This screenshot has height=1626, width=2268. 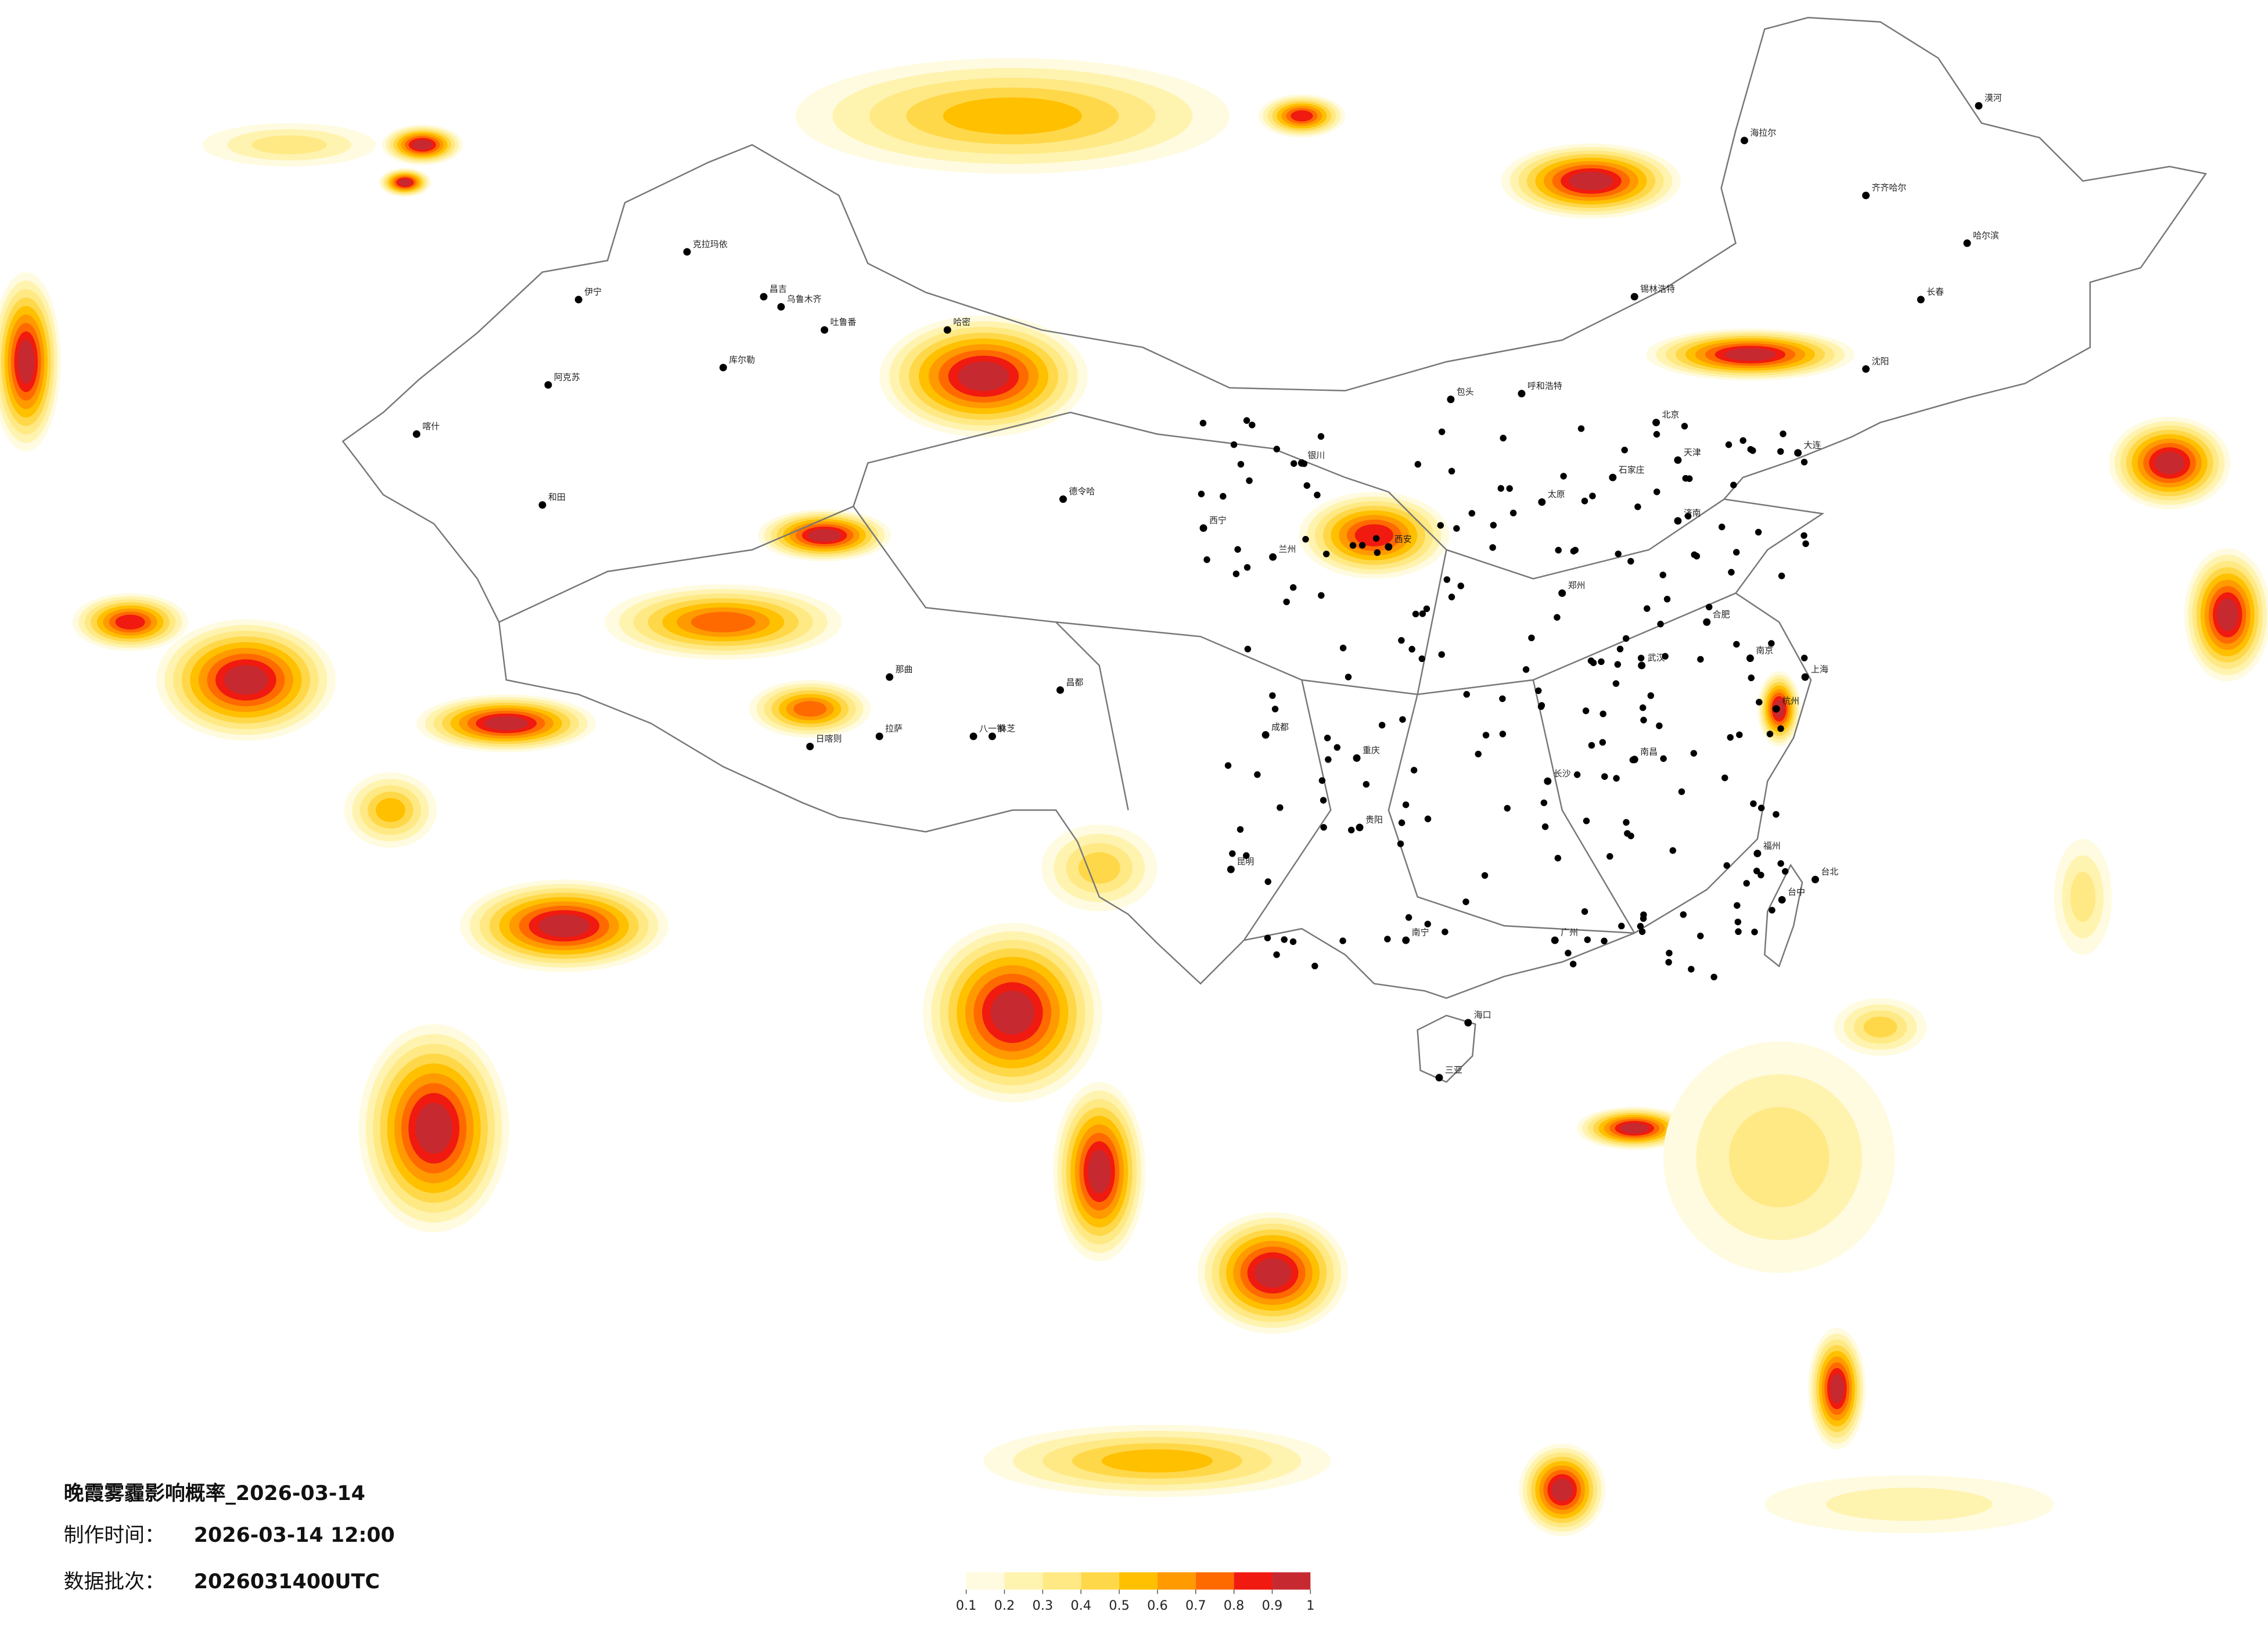 What do you see at coordinates (1935, 291) in the screenshot?
I see `city-label: 长春` at bounding box center [1935, 291].